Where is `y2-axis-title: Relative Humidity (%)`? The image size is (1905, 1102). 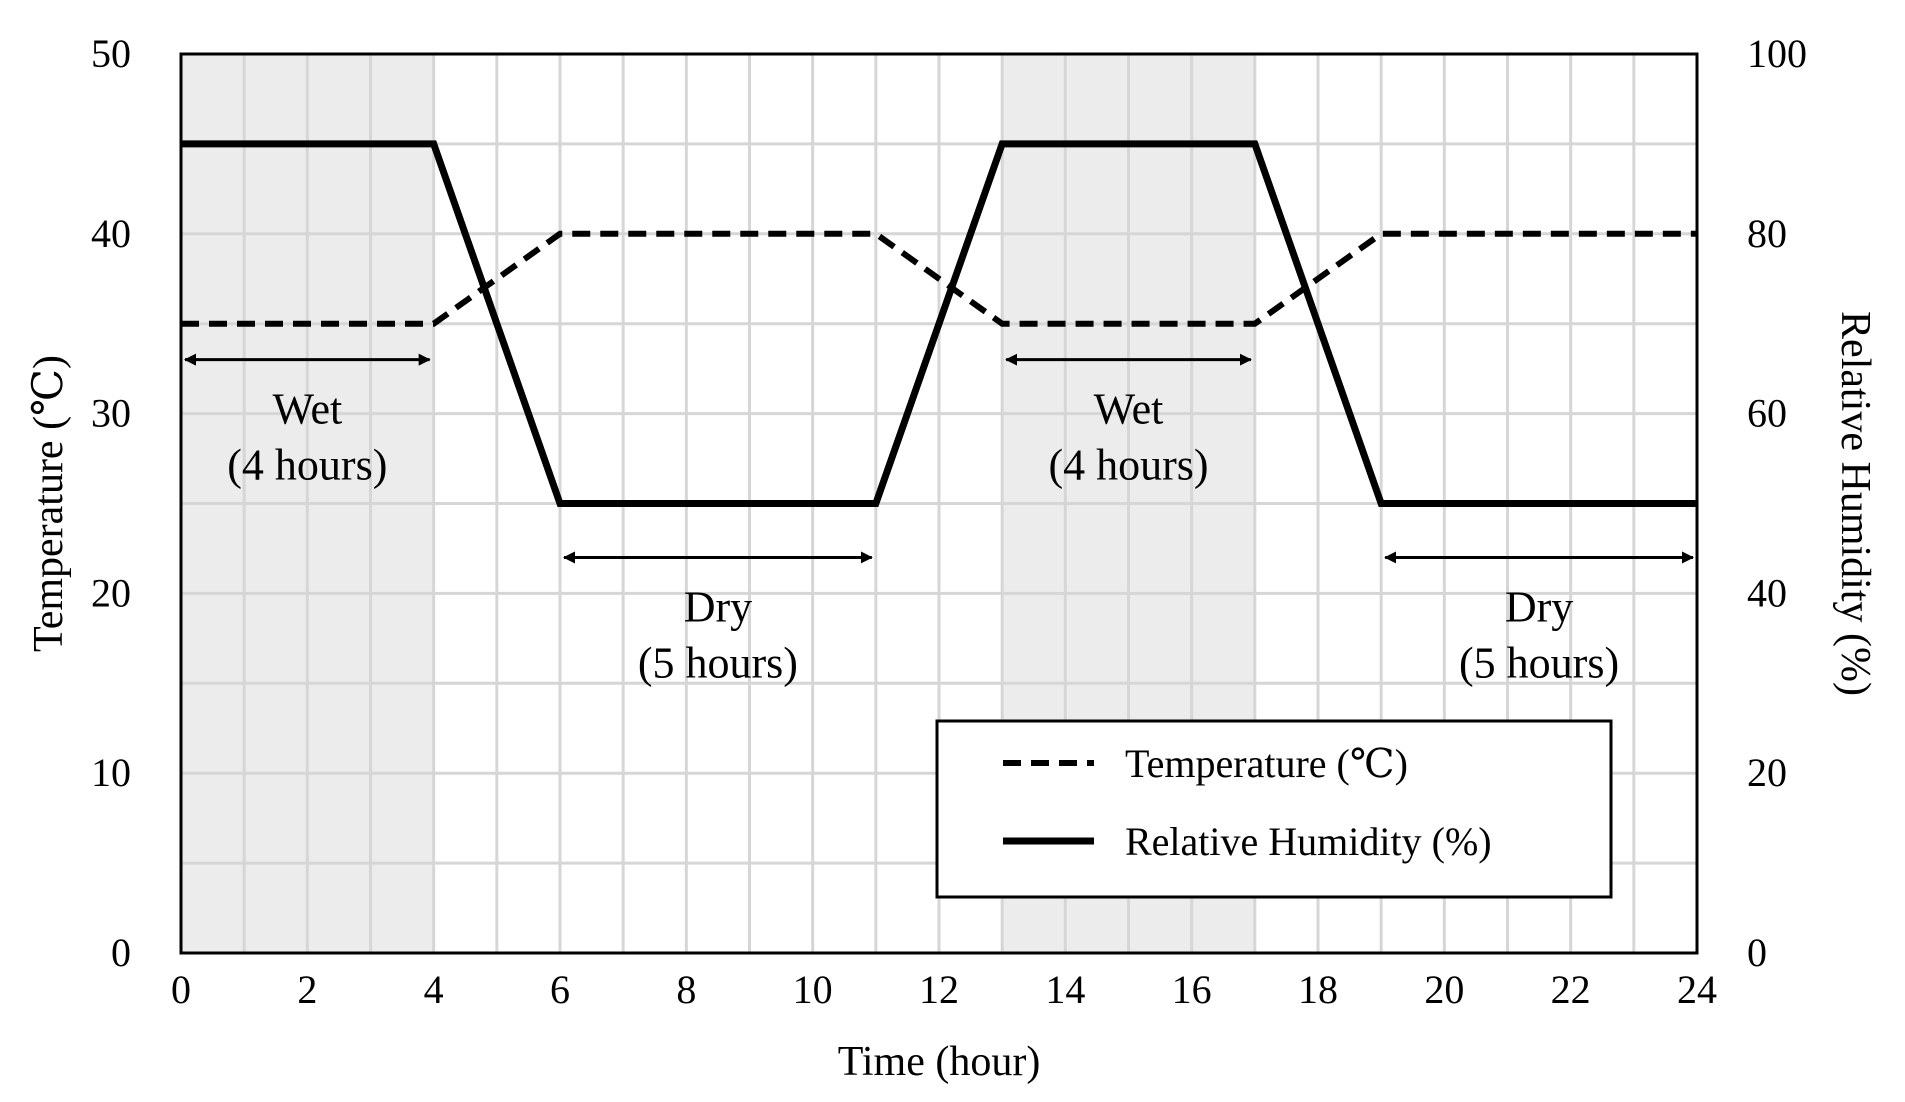
y2-axis-title: Relative Humidity (%) is located at coordinates (1855, 503).